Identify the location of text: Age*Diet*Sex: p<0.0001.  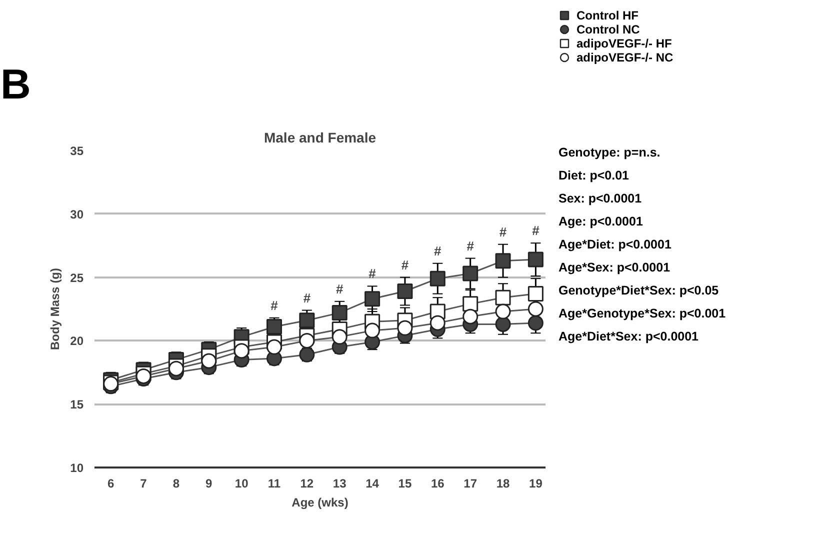
(628, 337).